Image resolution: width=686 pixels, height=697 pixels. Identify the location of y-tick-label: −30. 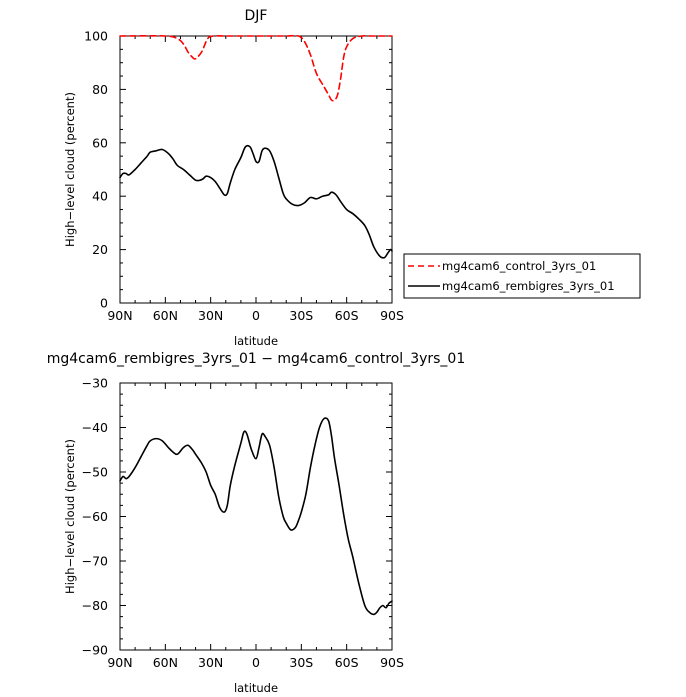
(95, 383).